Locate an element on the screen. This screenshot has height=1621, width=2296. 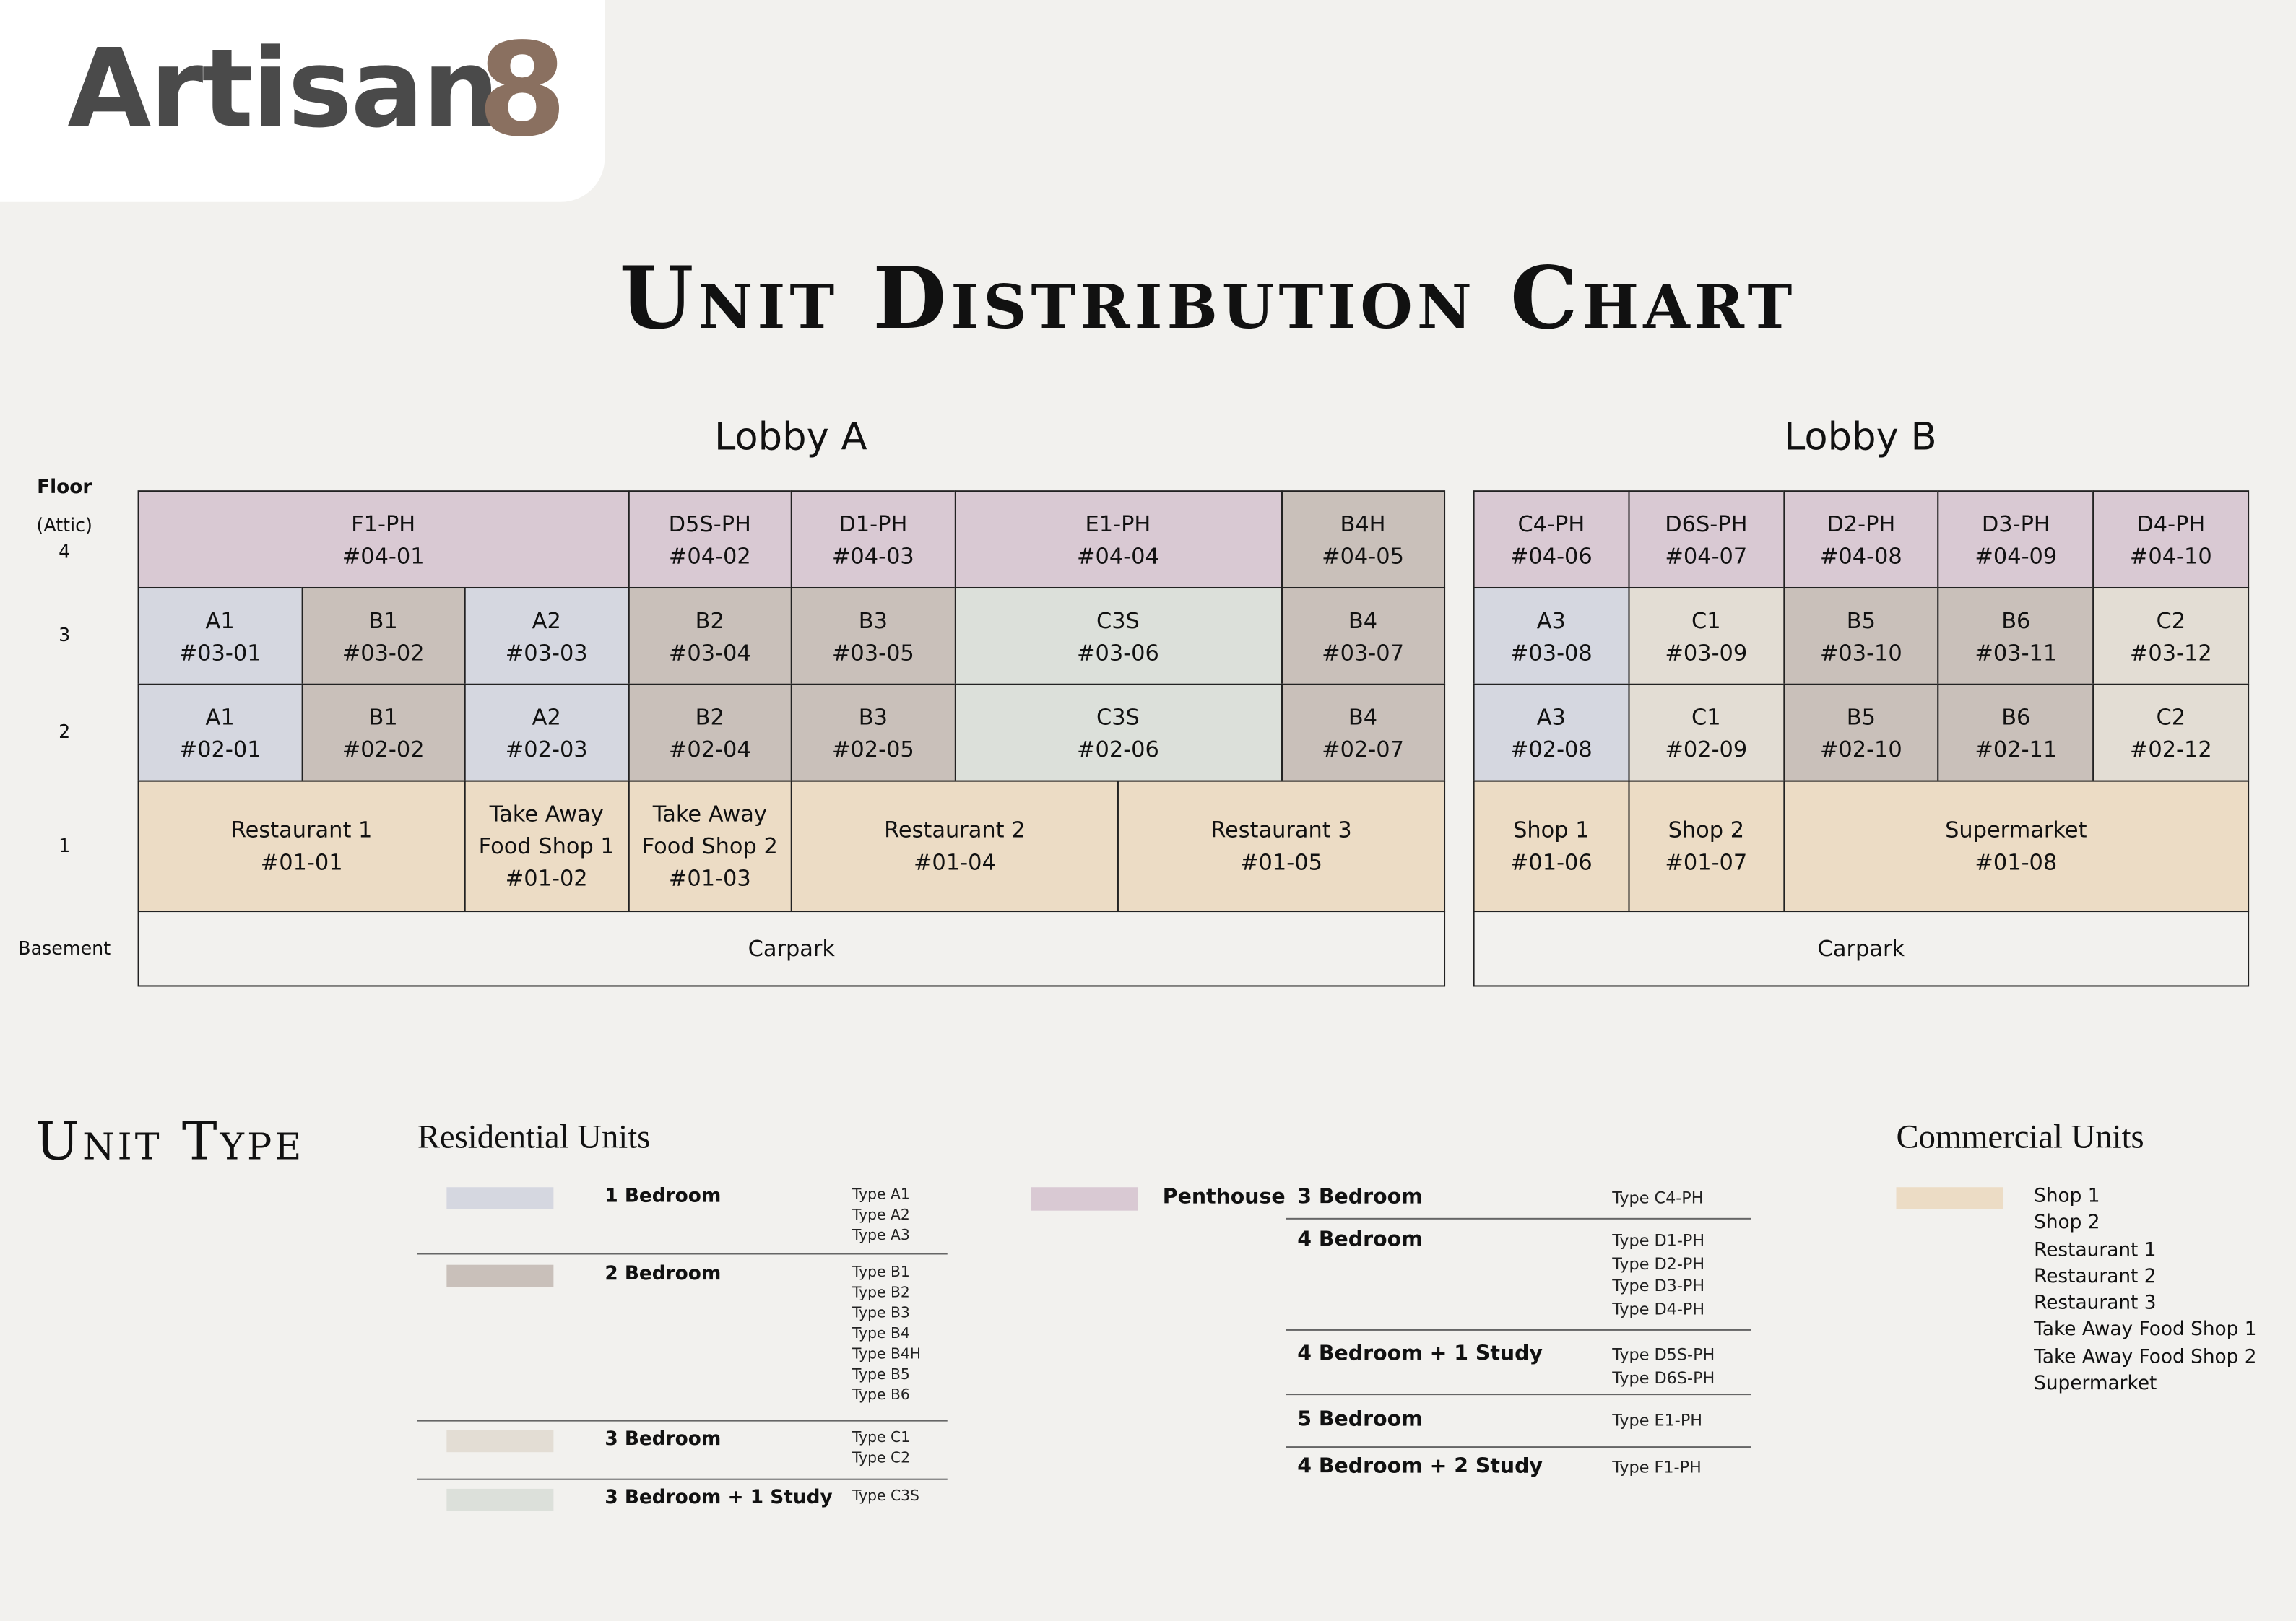
unit-type: A1 is located at coordinates (220, 620).